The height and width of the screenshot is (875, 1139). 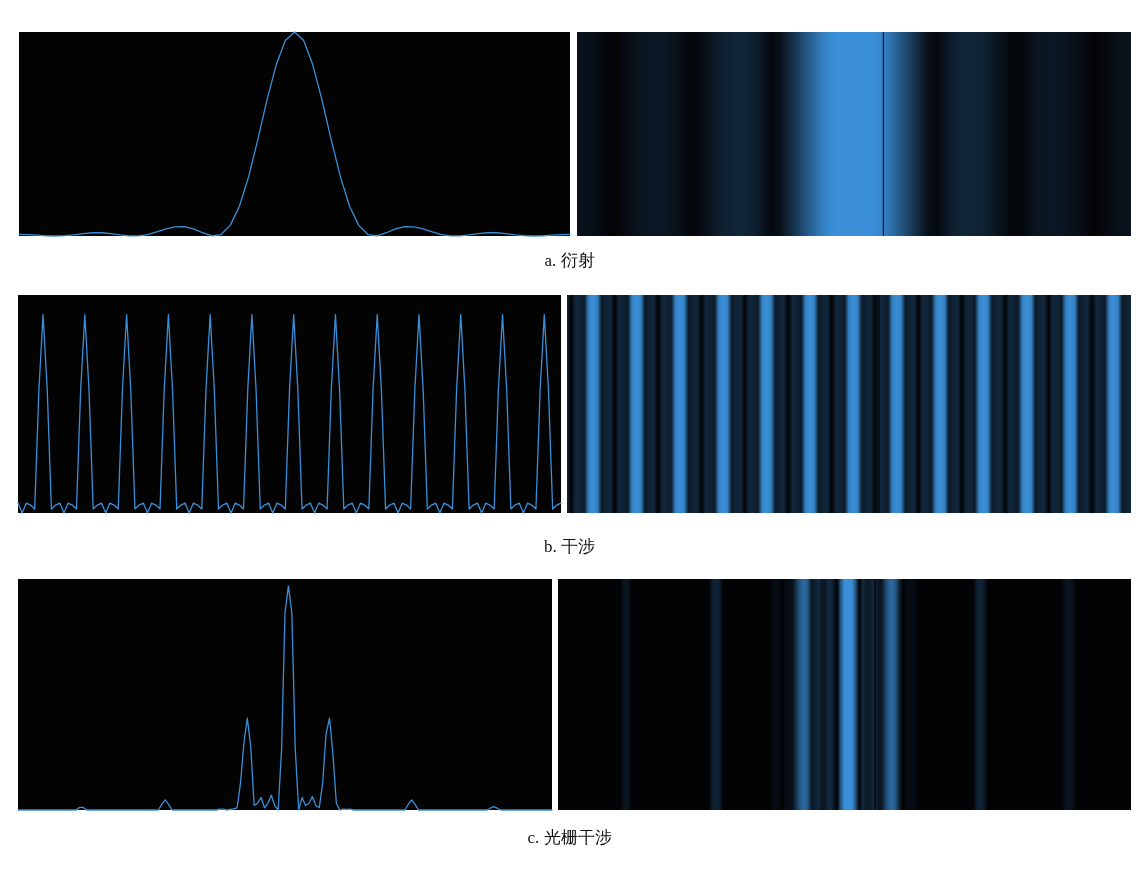 What do you see at coordinates (569, 260) in the screenshot?
I see `text: a. 衍射` at bounding box center [569, 260].